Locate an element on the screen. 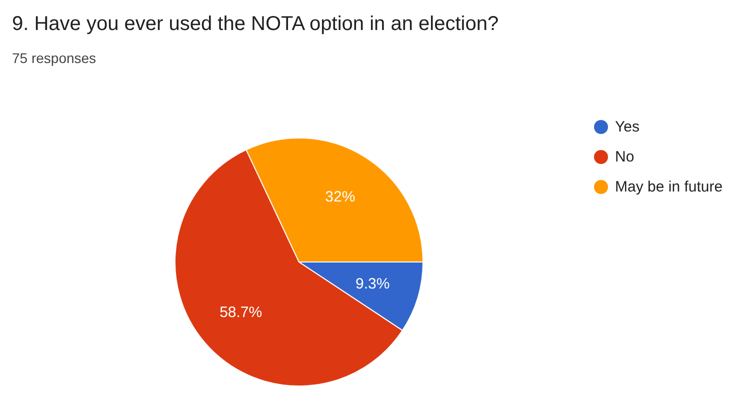  data-label: 32% is located at coordinates (340, 197).